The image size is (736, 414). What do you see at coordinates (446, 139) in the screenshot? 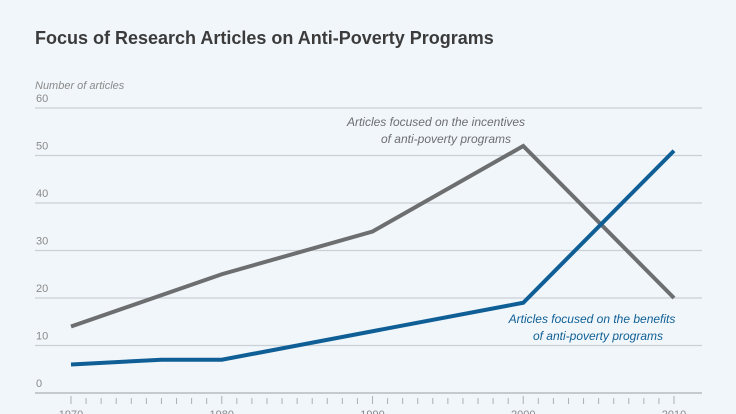
I see `series-label-incentives: of anti-poverty programs` at bounding box center [446, 139].